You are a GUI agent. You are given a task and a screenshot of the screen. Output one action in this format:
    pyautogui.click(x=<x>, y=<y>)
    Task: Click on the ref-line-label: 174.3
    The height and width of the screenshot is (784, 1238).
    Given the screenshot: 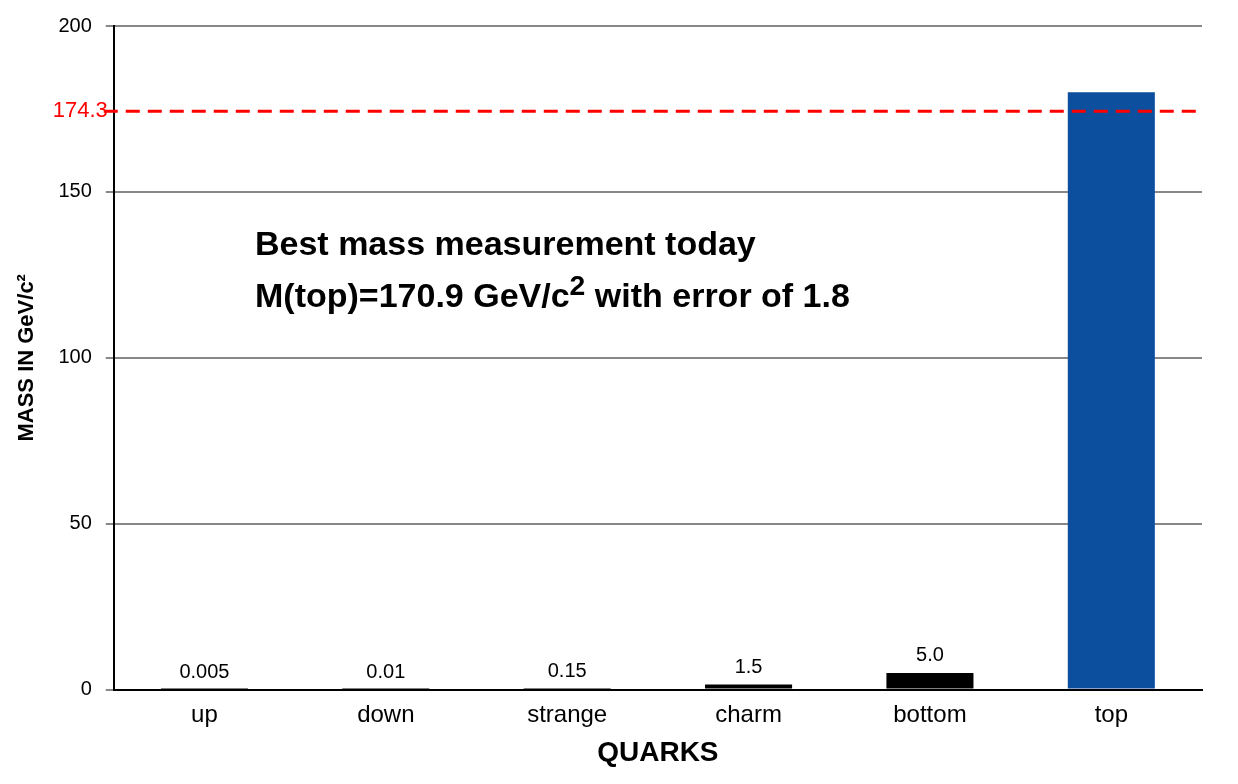 What is the action you would take?
    pyautogui.click(x=80, y=110)
    